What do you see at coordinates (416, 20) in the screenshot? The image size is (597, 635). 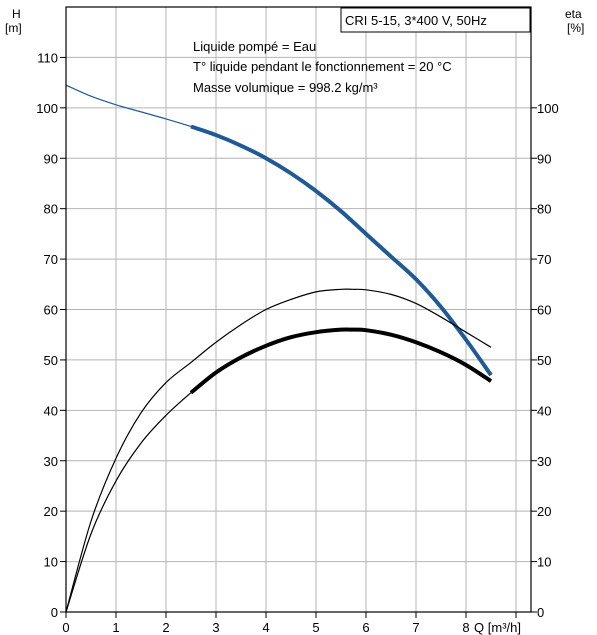 I see `title-box-text: CRI 5-15, 3*400 V, 50Hz` at bounding box center [416, 20].